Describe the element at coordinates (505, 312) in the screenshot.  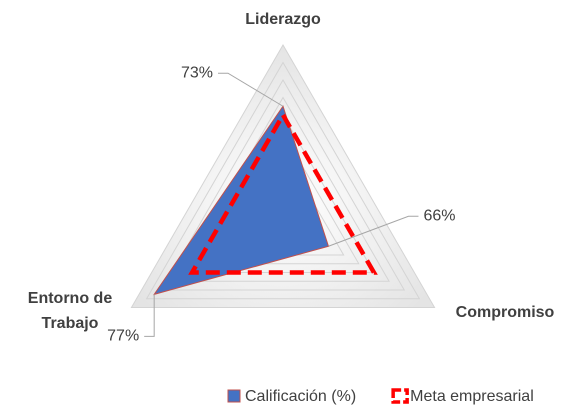
I see `category-label: Compromiso` at that location.